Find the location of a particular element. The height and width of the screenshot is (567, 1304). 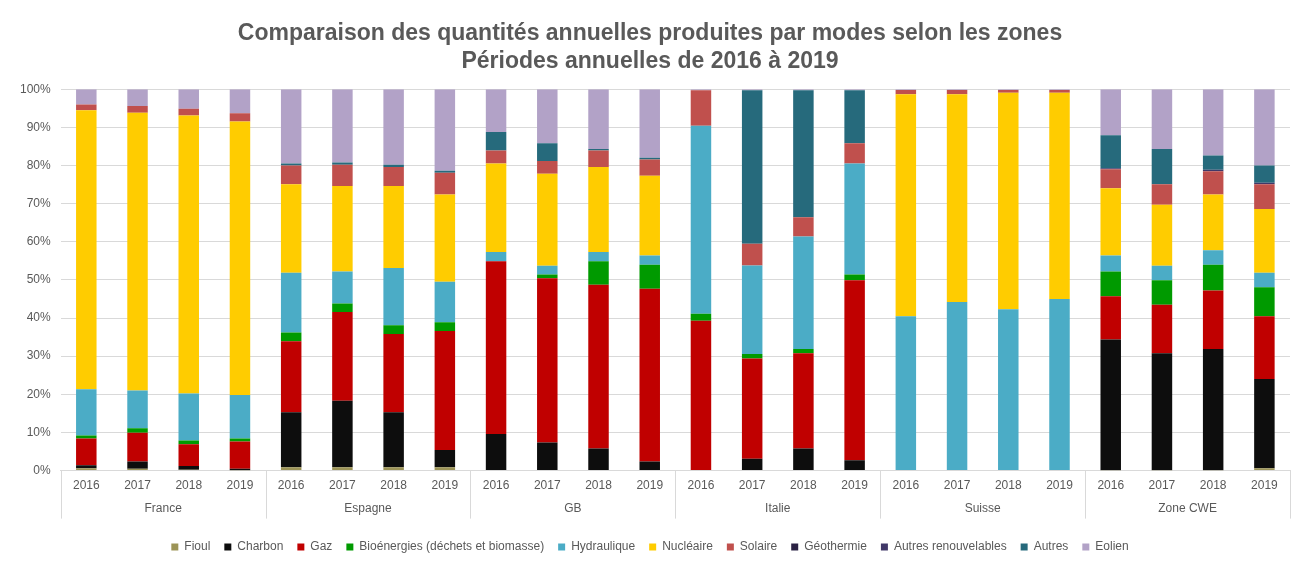

text: GB is located at coordinates (573, 507).